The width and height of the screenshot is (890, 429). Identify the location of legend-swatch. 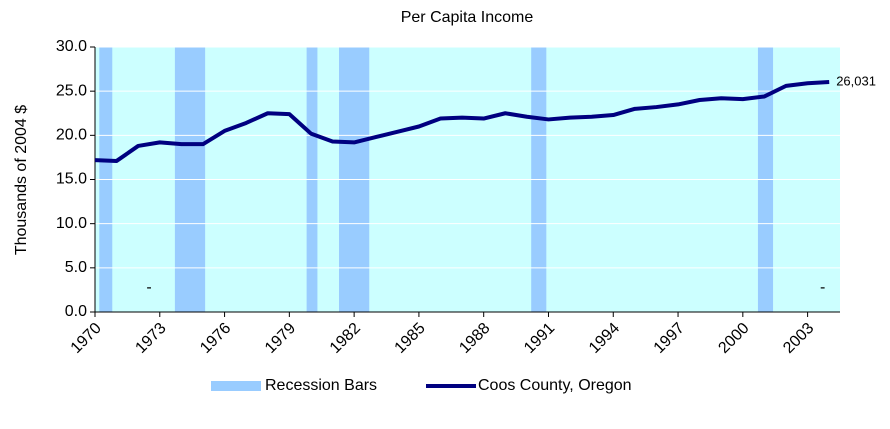
(236, 386).